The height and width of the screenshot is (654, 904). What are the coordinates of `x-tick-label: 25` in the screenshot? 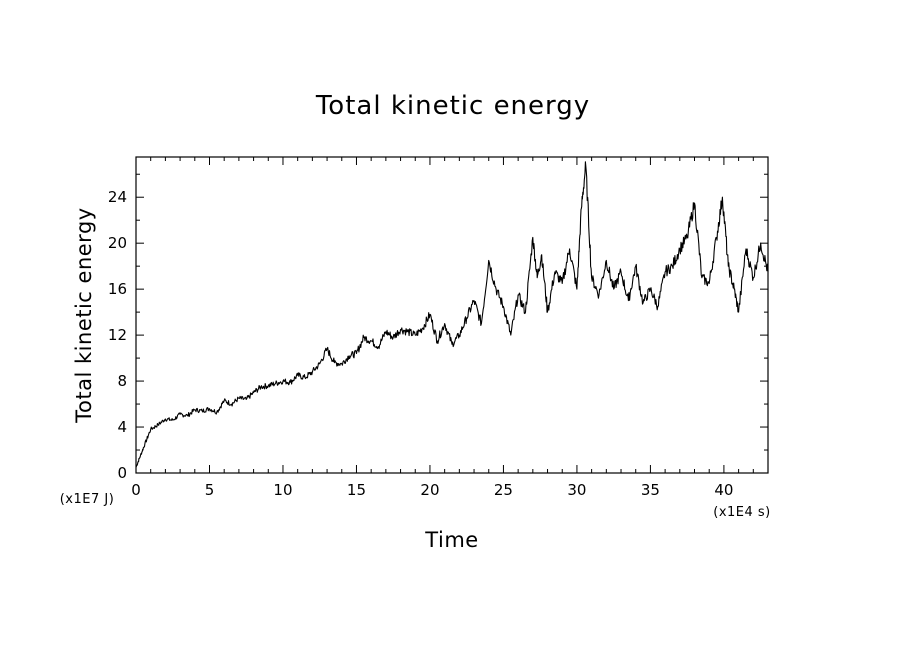 It's located at (503, 490).